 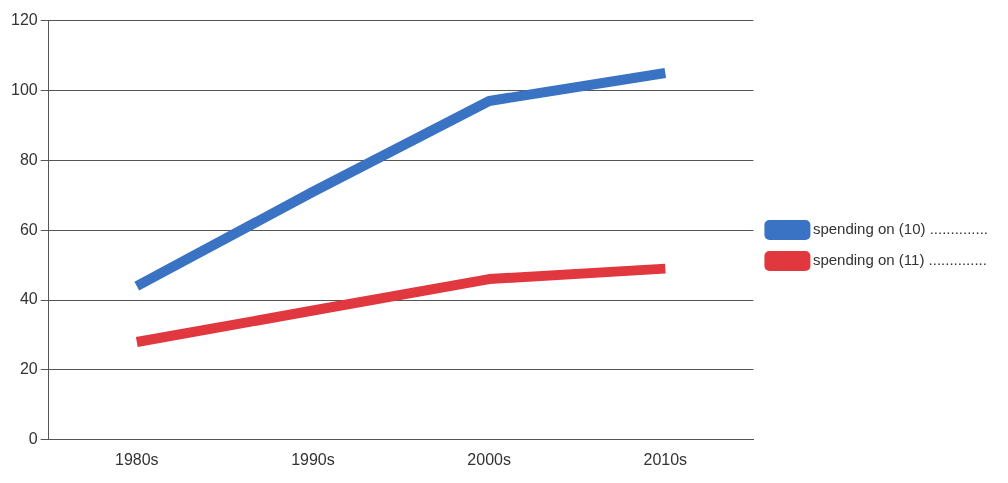 What do you see at coordinates (28, 369) in the screenshot?
I see `y-tick-label: 20` at bounding box center [28, 369].